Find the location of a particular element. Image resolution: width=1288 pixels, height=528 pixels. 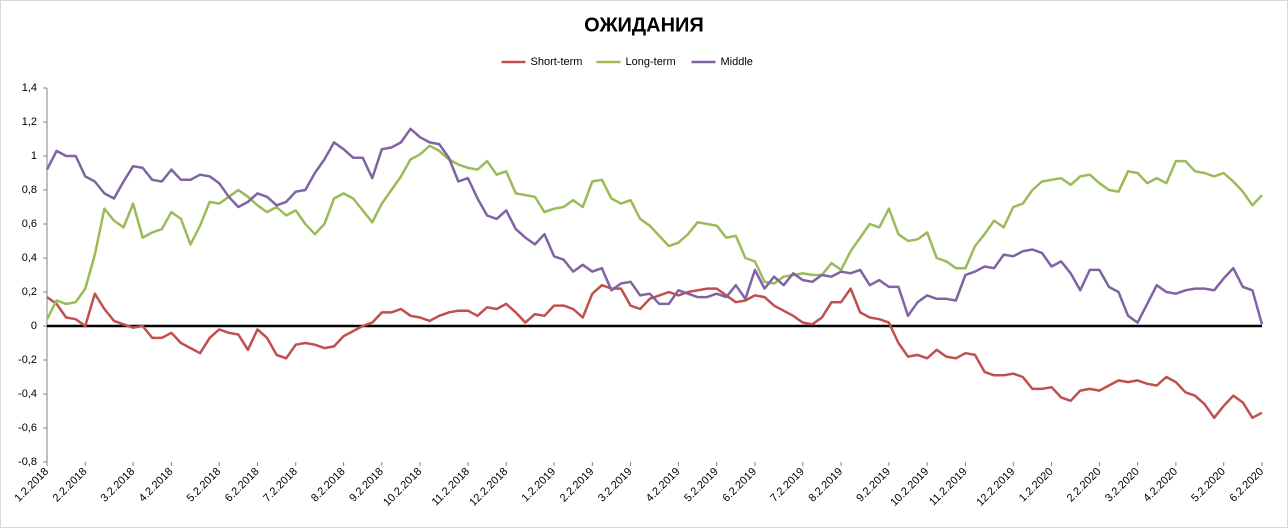

y-tick-label: 0,4 is located at coordinates (29, 258).